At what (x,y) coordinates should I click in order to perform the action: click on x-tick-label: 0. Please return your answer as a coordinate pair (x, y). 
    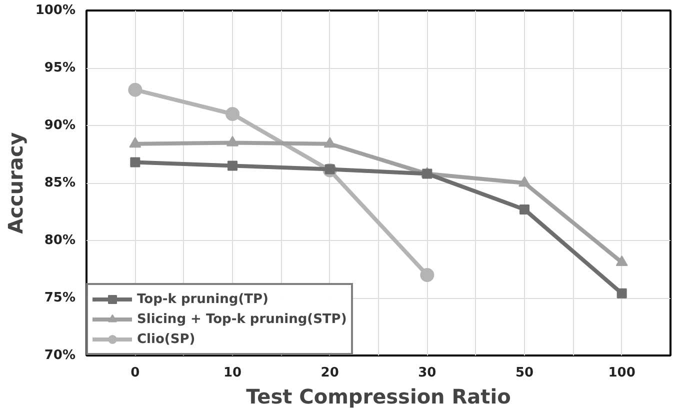
    Looking at the image, I should click on (135, 373).